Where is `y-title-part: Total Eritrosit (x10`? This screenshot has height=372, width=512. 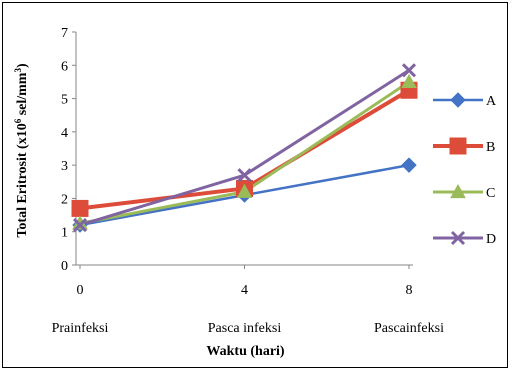 y-title-part: Total Eritrosit (x10 is located at coordinates (22, 180).